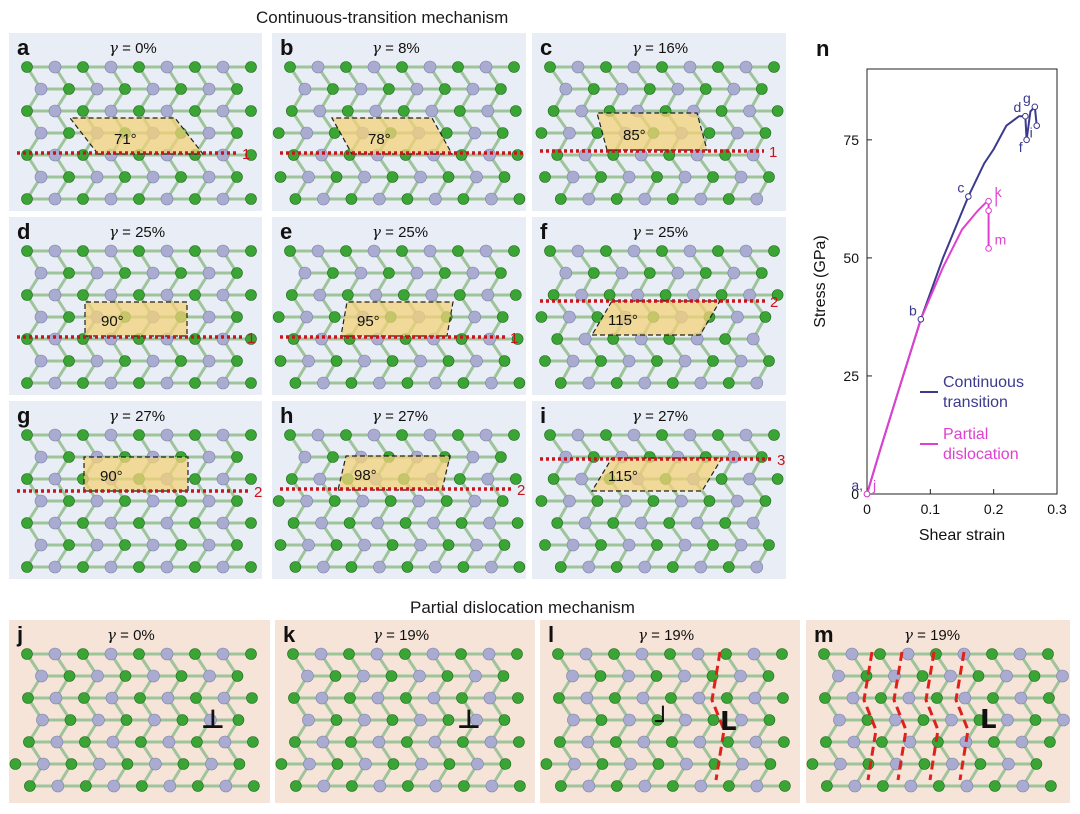 The height and width of the screenshot is (814, 1080). I want to click on strain-value: = 0%, so click(137, 48).